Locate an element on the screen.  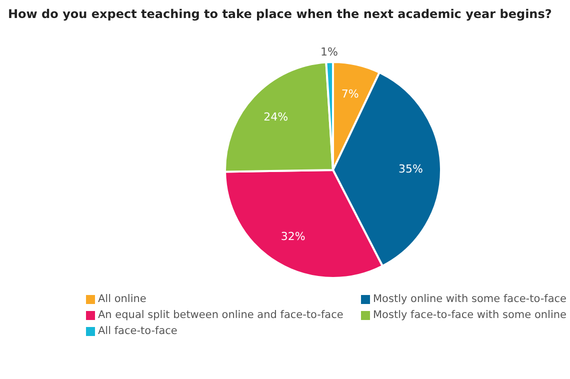
legend-label: All face-to-face is located at coordinates (138, 331).